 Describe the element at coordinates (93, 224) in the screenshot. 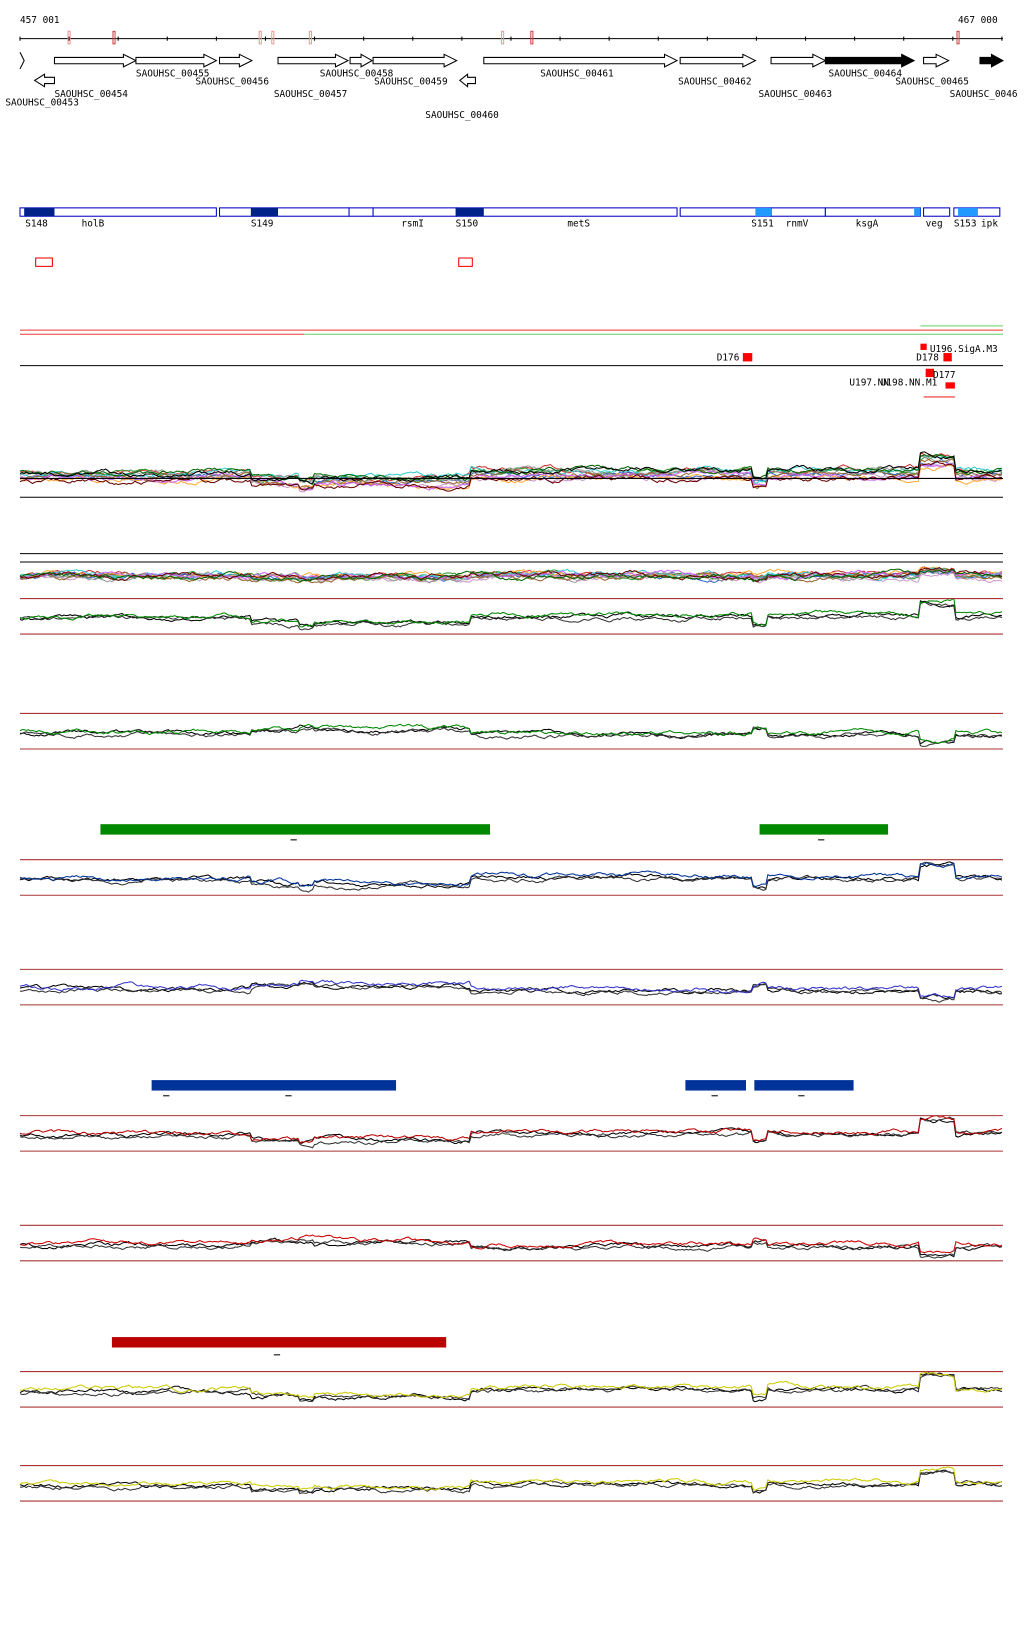

I see `region-label: holB` at that location.